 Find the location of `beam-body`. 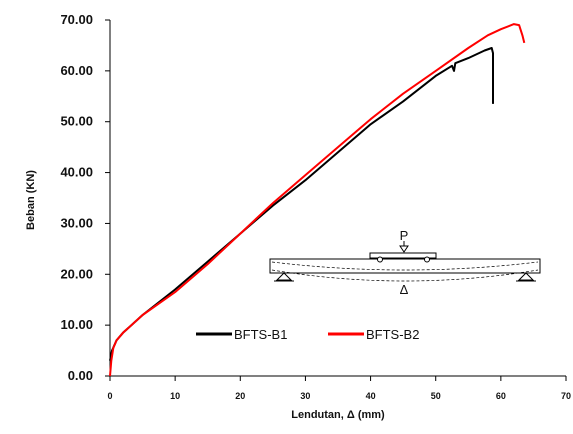

beam-body is located at coordinates (405, 266).